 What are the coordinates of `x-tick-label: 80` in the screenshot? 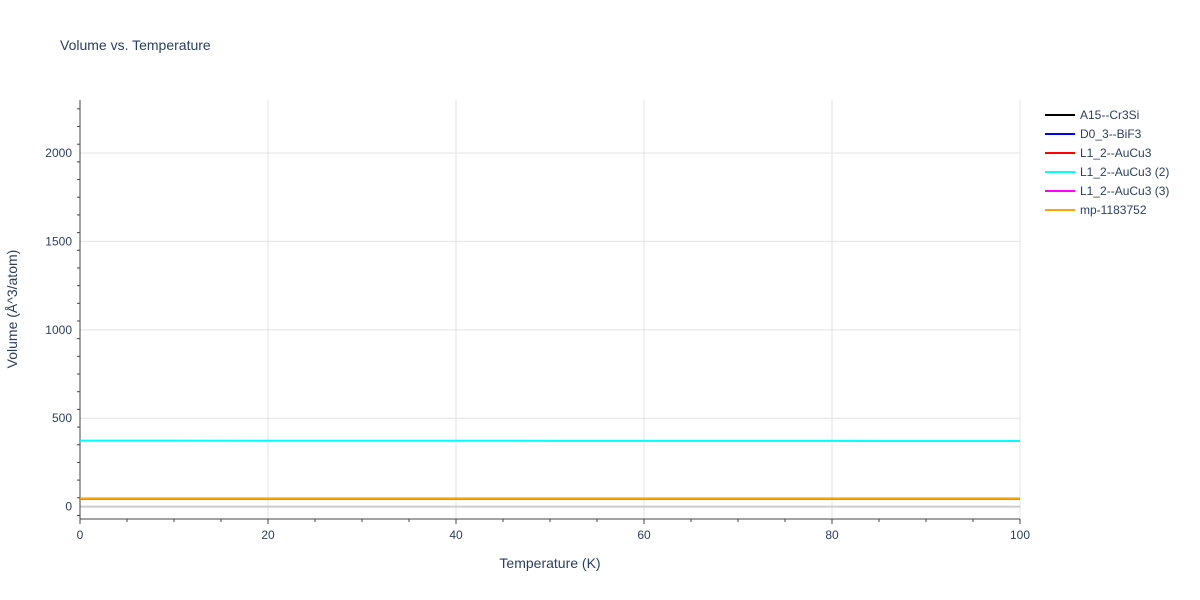 It's located at (832, 535).